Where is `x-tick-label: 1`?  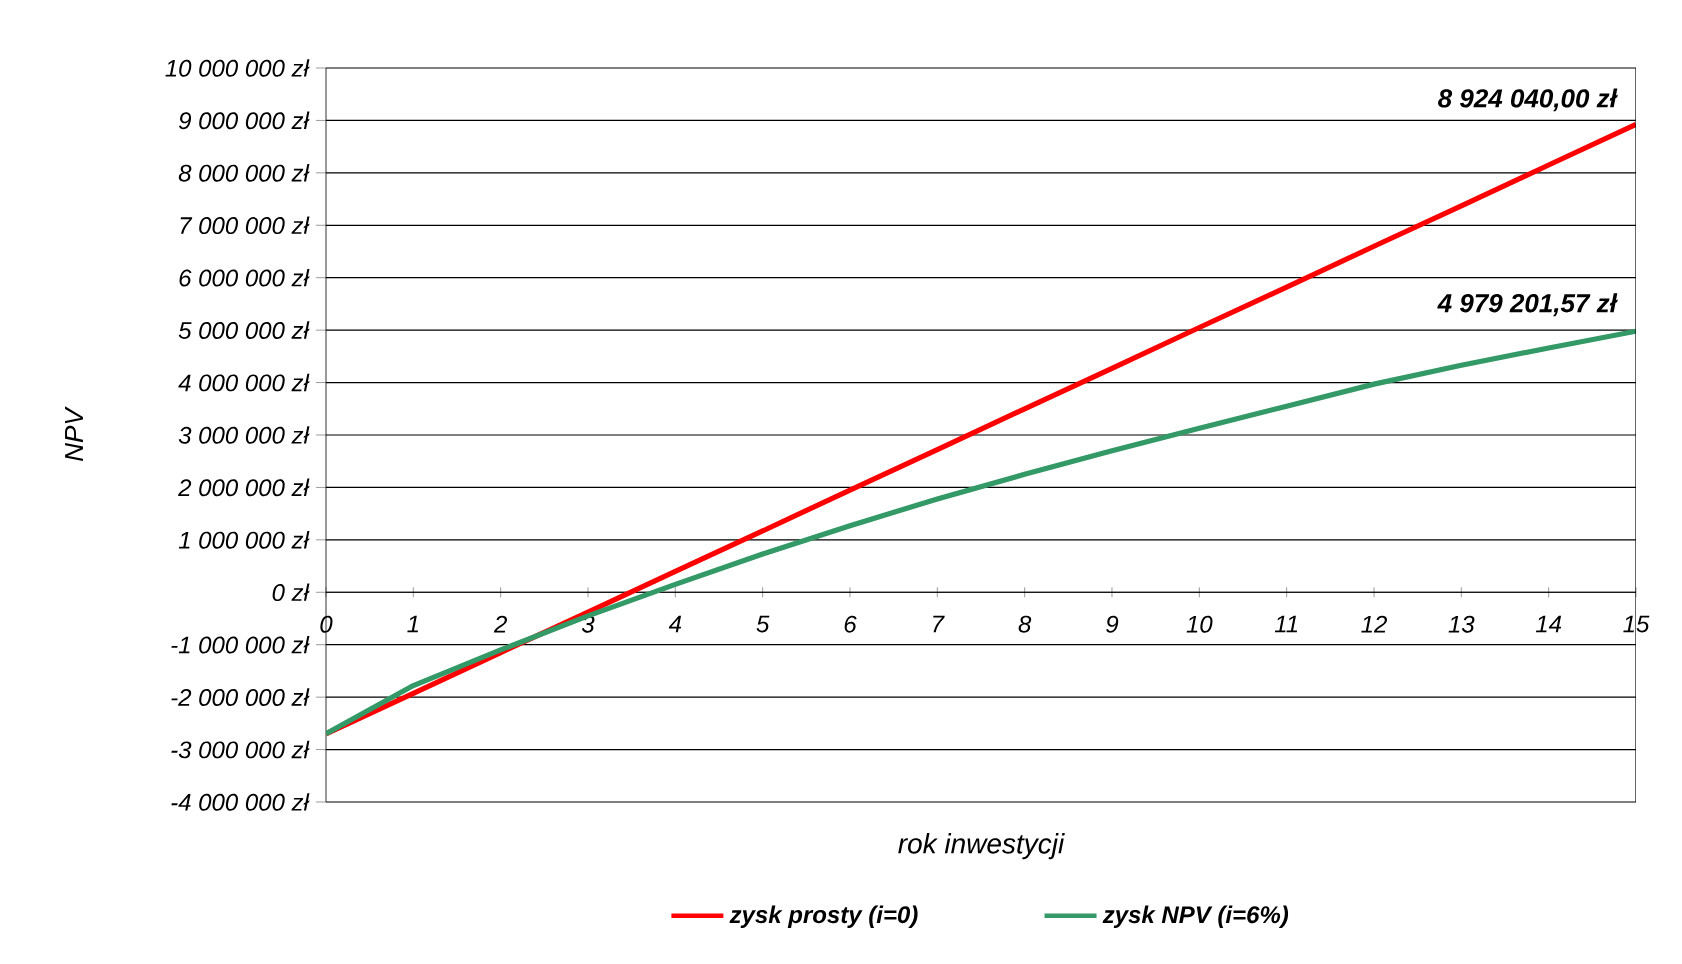 x-tick-label: 1 is located at coordinates (412, 624).